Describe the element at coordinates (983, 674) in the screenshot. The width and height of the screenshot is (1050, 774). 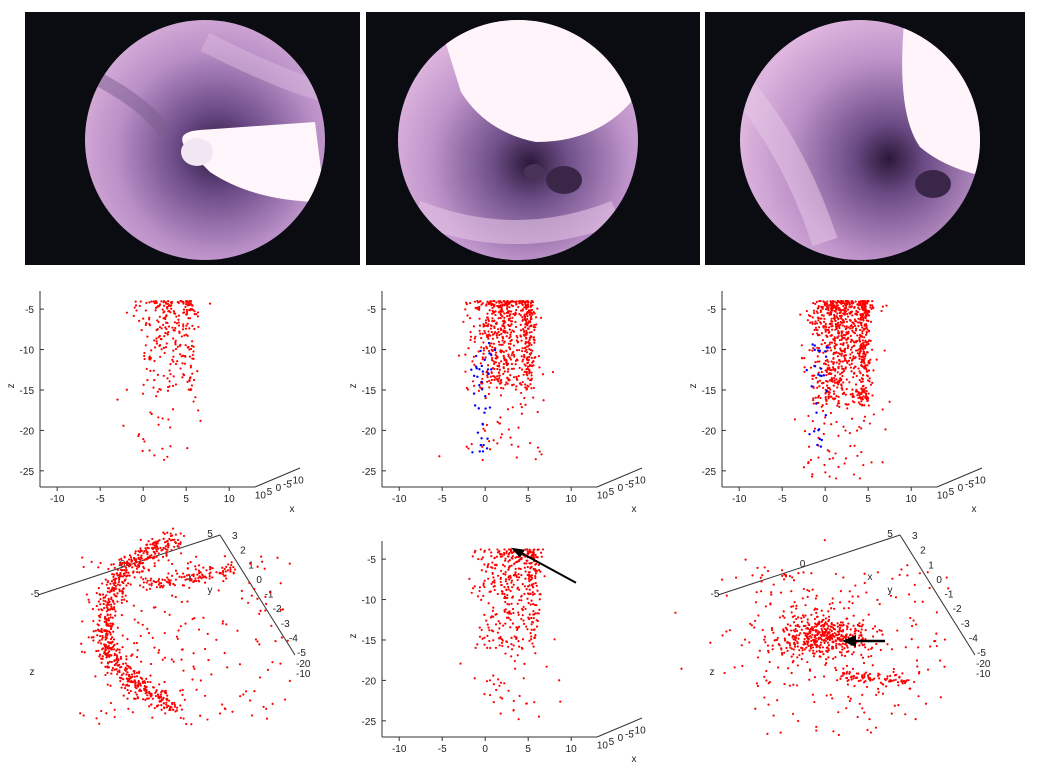
I see `axis-tick-label: -10` at that location.